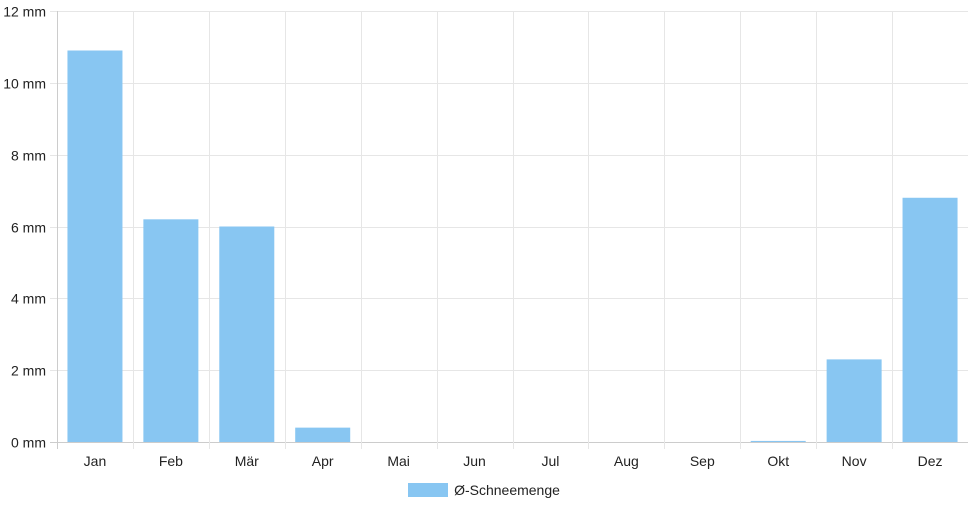 This screenshot has width=968, height=508. I want to click on legend-label: Ø-Schneemenge, so click(507, 490).